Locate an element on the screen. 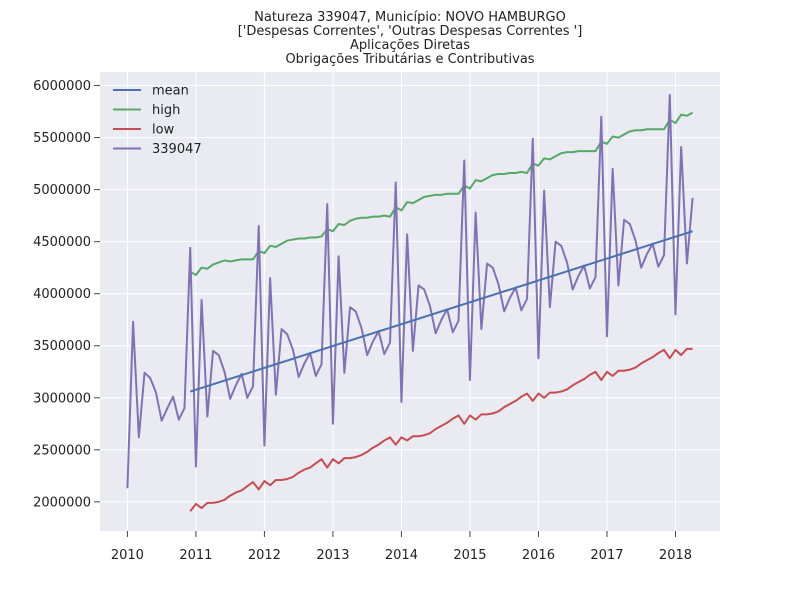  y-tick-label: 6000000 is located at coordinates (62, 86).